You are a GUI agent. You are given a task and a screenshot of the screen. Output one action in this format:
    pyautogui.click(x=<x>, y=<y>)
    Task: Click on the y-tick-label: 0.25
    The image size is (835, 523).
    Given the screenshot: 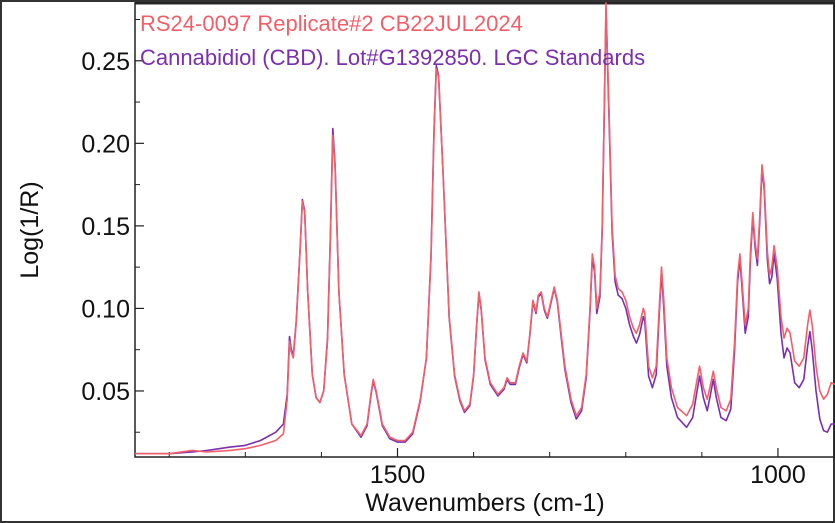 What is the action you would take?
    pyautogui.click(x=105, y=62)
    